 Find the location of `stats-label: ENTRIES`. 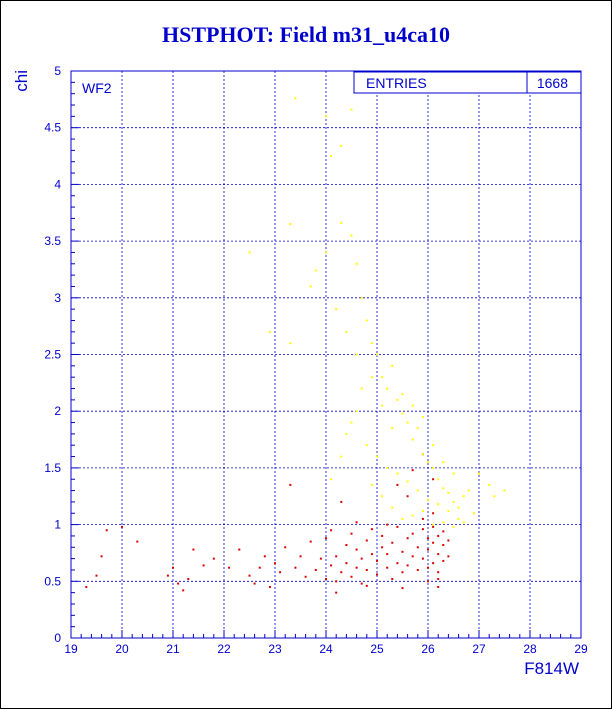

stats-label: ENTRIES is located at coordinates (396, 83).